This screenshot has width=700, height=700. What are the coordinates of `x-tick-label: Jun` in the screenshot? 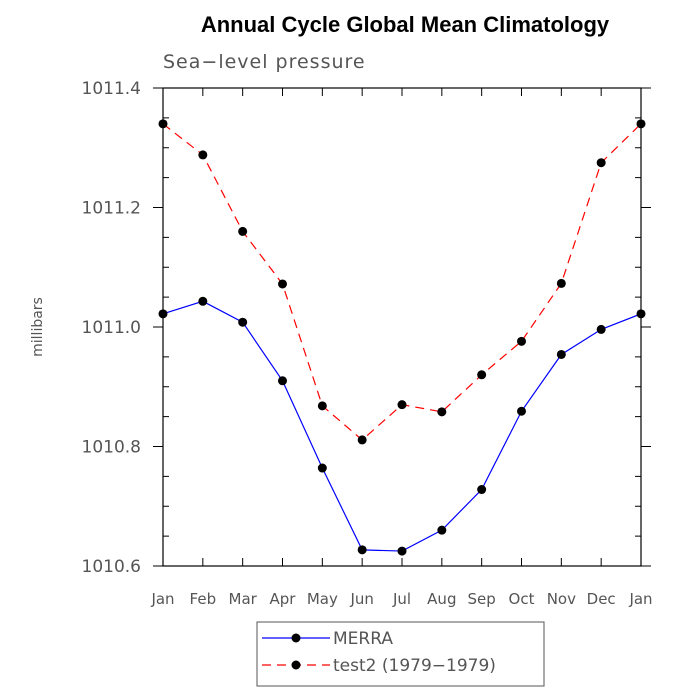 It's located at (361, 599).